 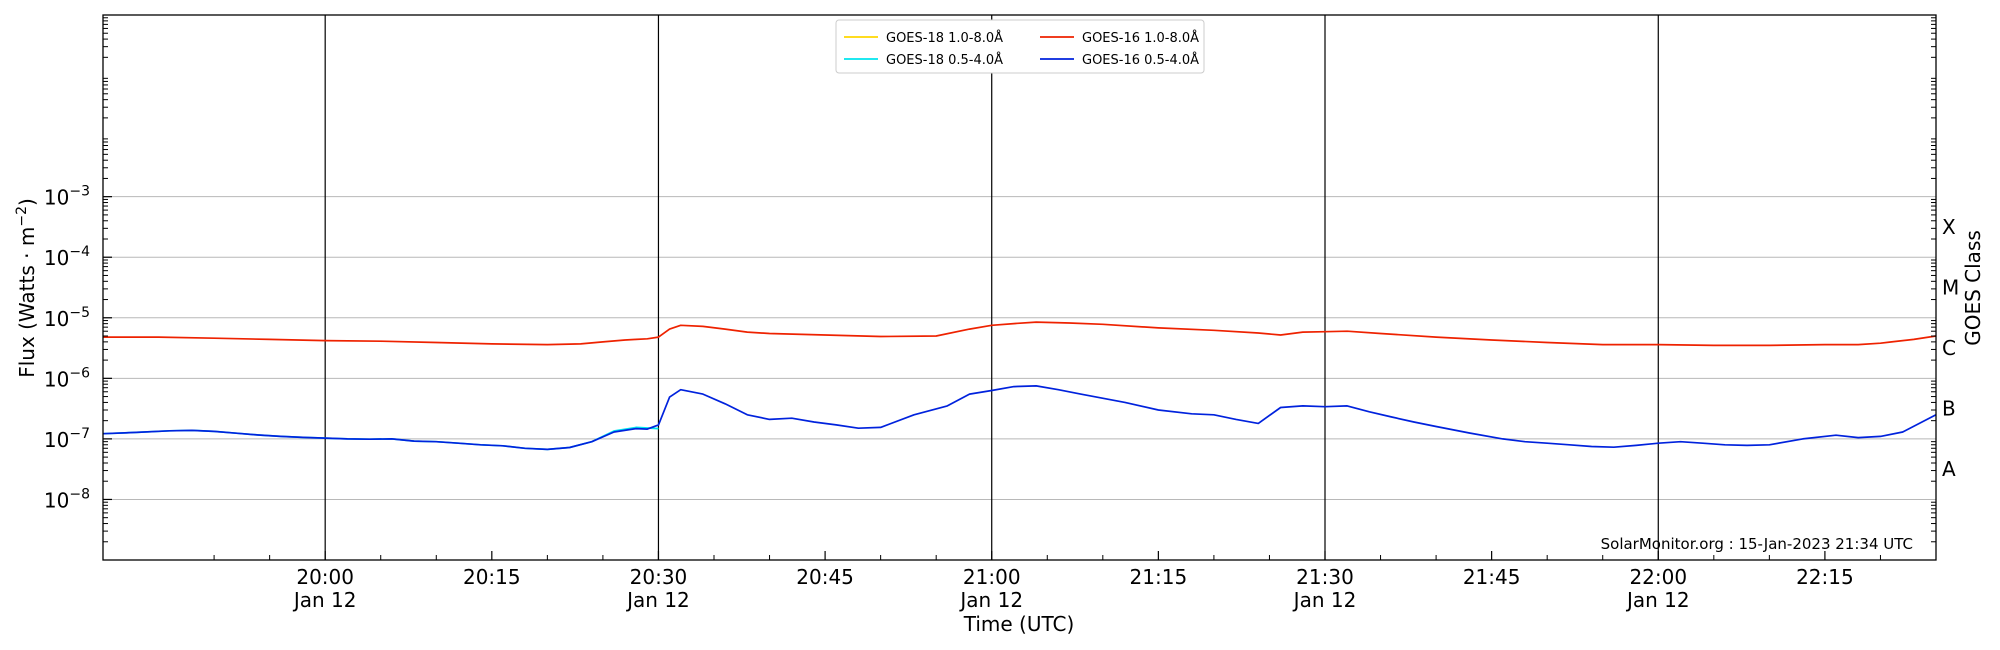 I want to click on x-tick-time: 22:15, so click(x=1825, y=577).